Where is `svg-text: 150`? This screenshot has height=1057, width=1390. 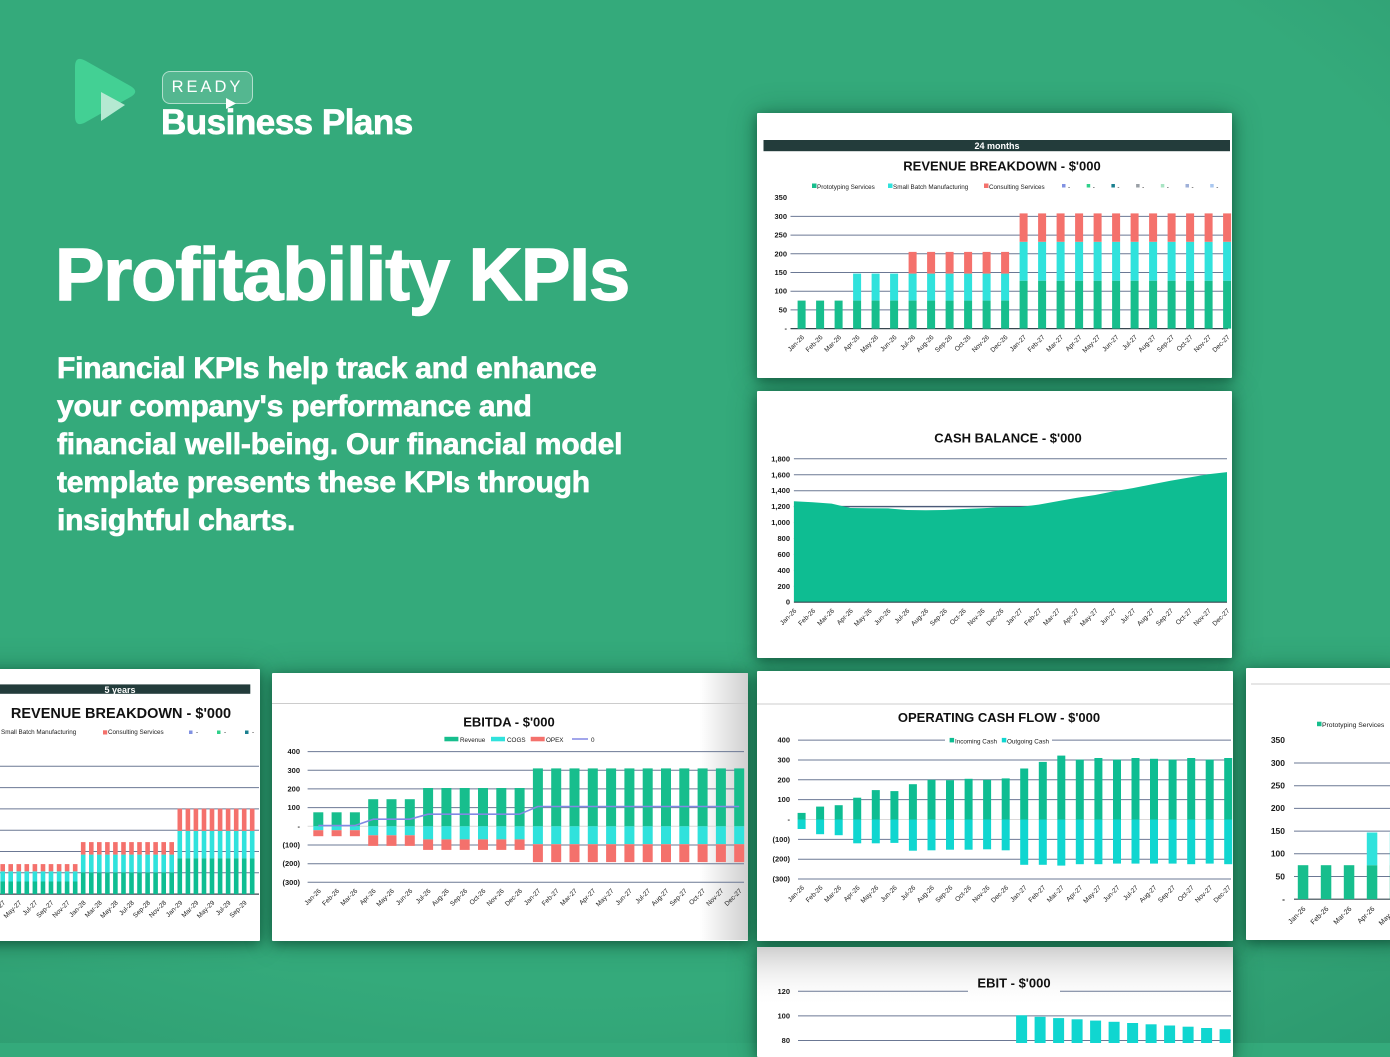 svg-text: 150 is located at coordinates (1278, 831).